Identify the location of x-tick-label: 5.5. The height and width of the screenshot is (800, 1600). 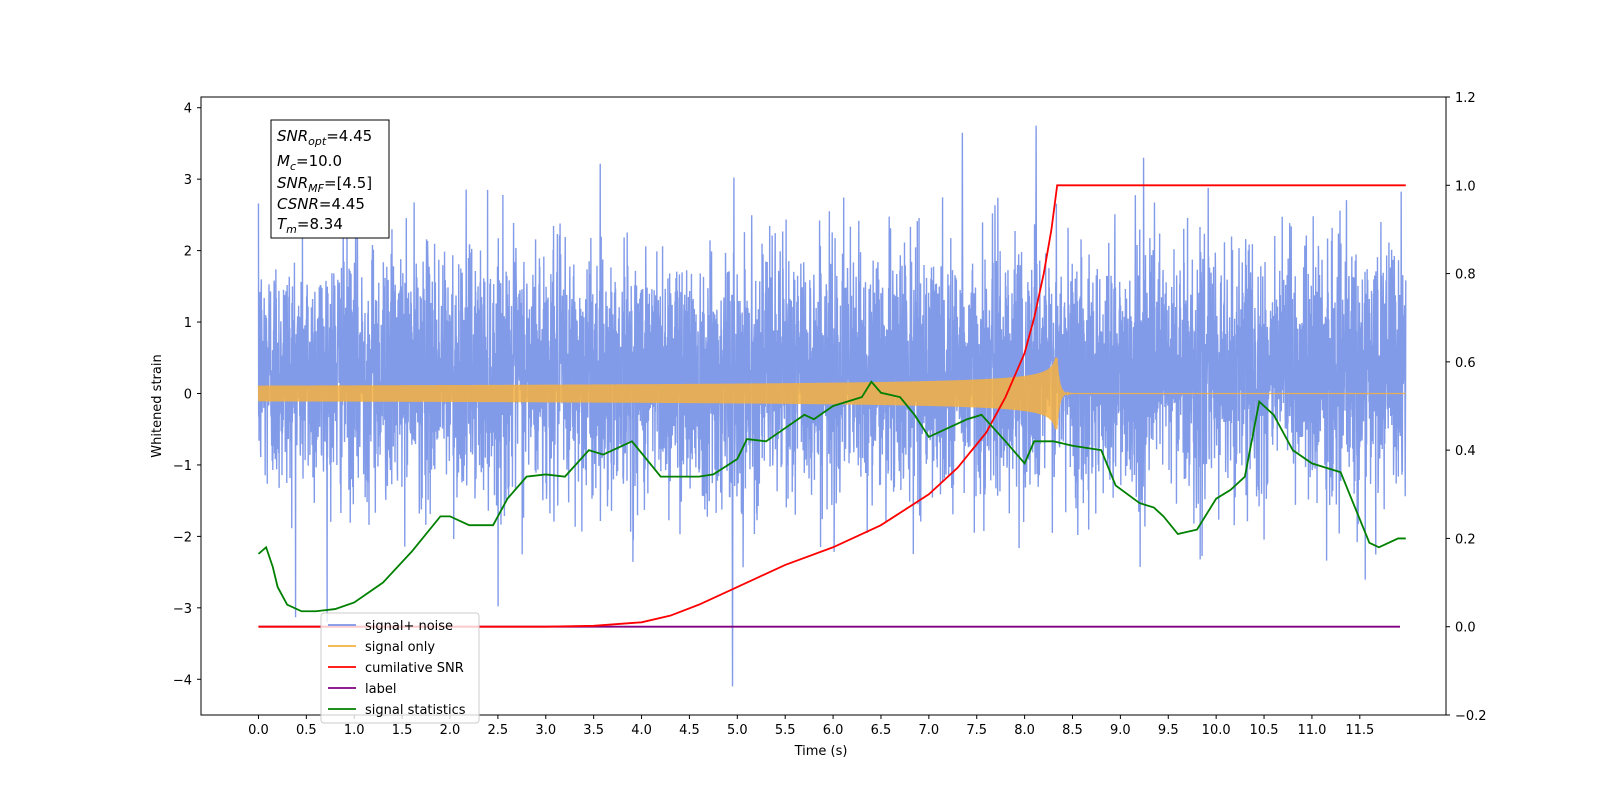
(785, 730).